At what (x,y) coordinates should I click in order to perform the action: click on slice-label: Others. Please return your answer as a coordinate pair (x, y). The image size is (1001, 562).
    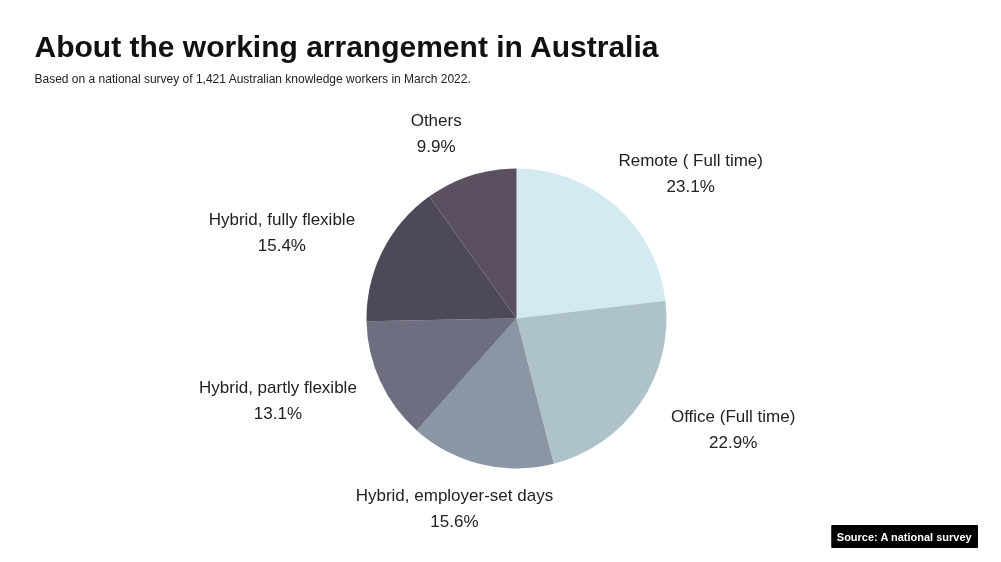
    Looking at the image, I should click on (436, 121).